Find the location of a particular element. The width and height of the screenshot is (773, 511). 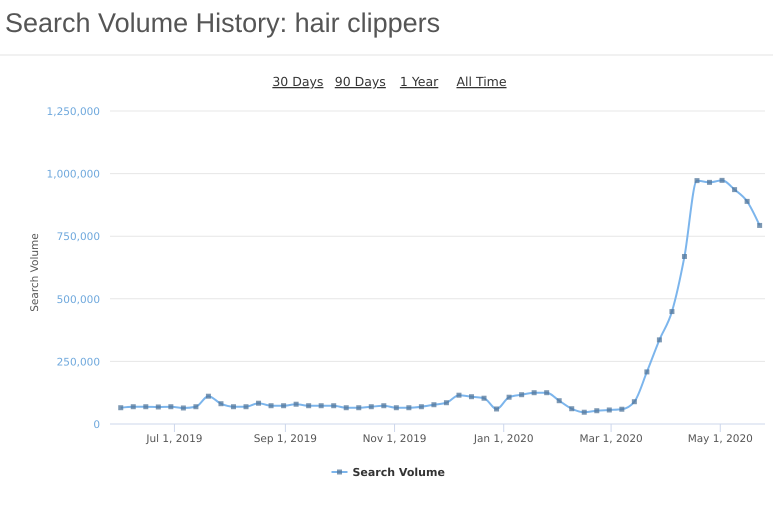

y-tick-label: 1,000,000 is located at coordinates (73, 174).